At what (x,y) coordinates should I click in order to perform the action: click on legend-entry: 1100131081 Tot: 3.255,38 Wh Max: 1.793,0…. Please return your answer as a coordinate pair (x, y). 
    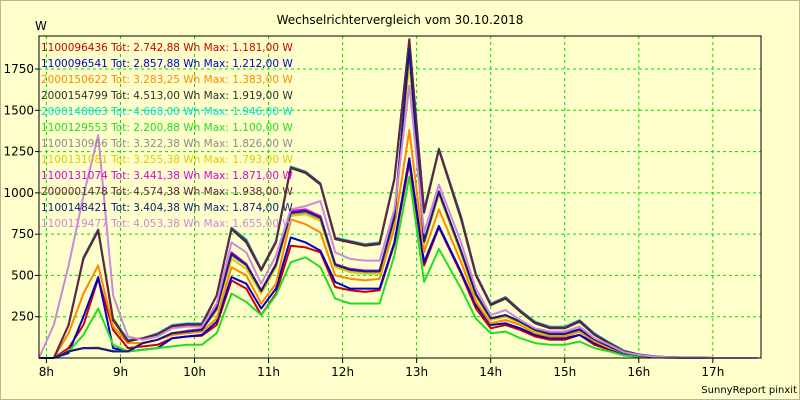
    Looking at the image, I should click on (167, 160).